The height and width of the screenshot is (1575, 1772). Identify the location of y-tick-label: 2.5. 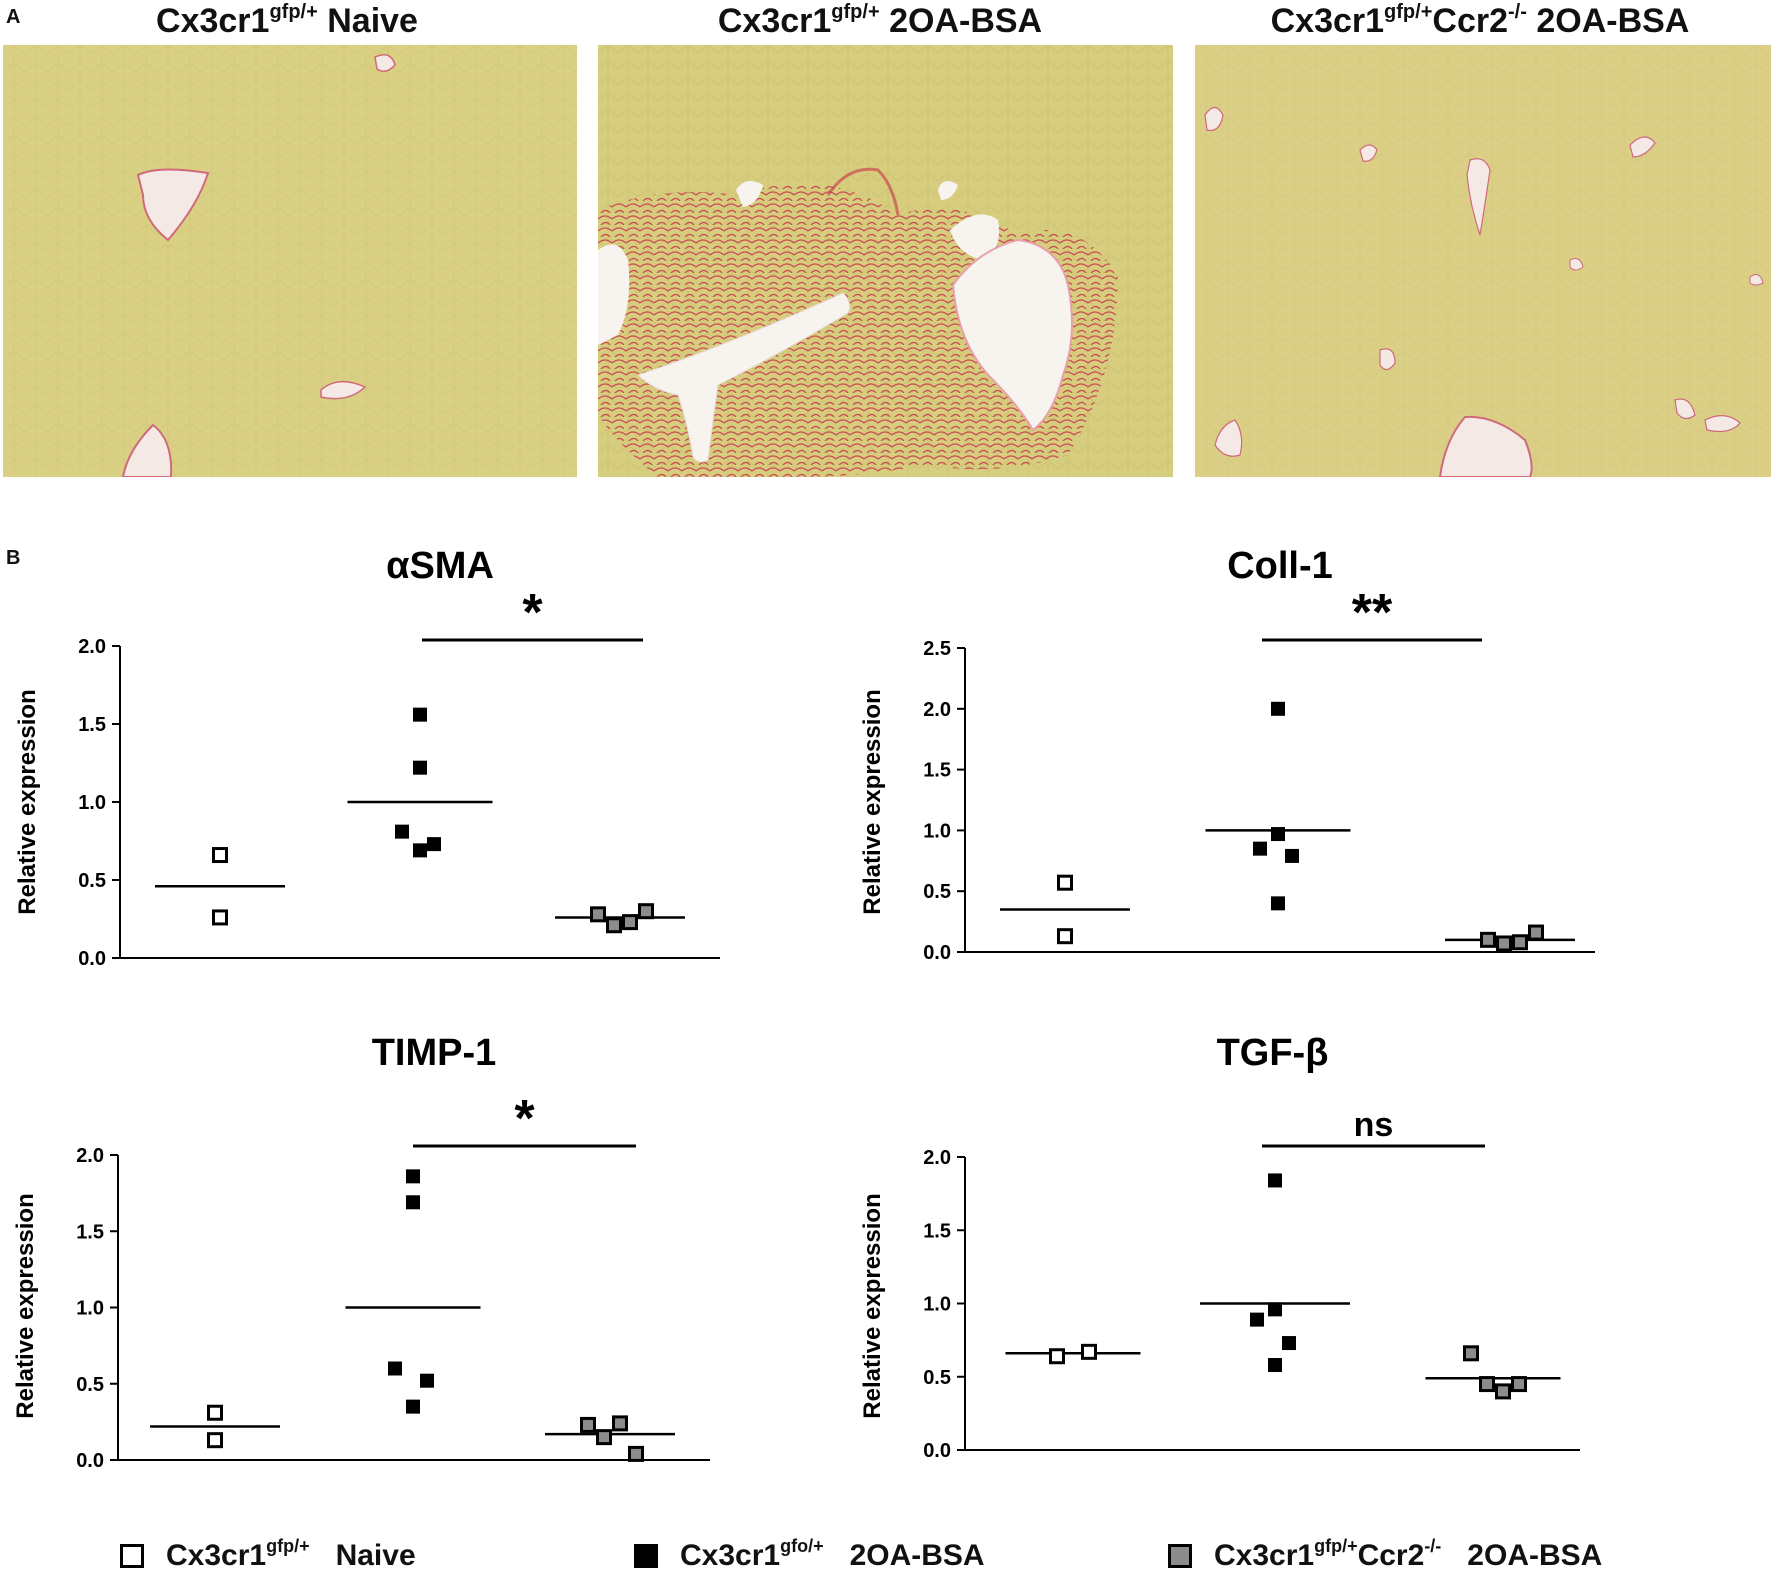
(937, 649).